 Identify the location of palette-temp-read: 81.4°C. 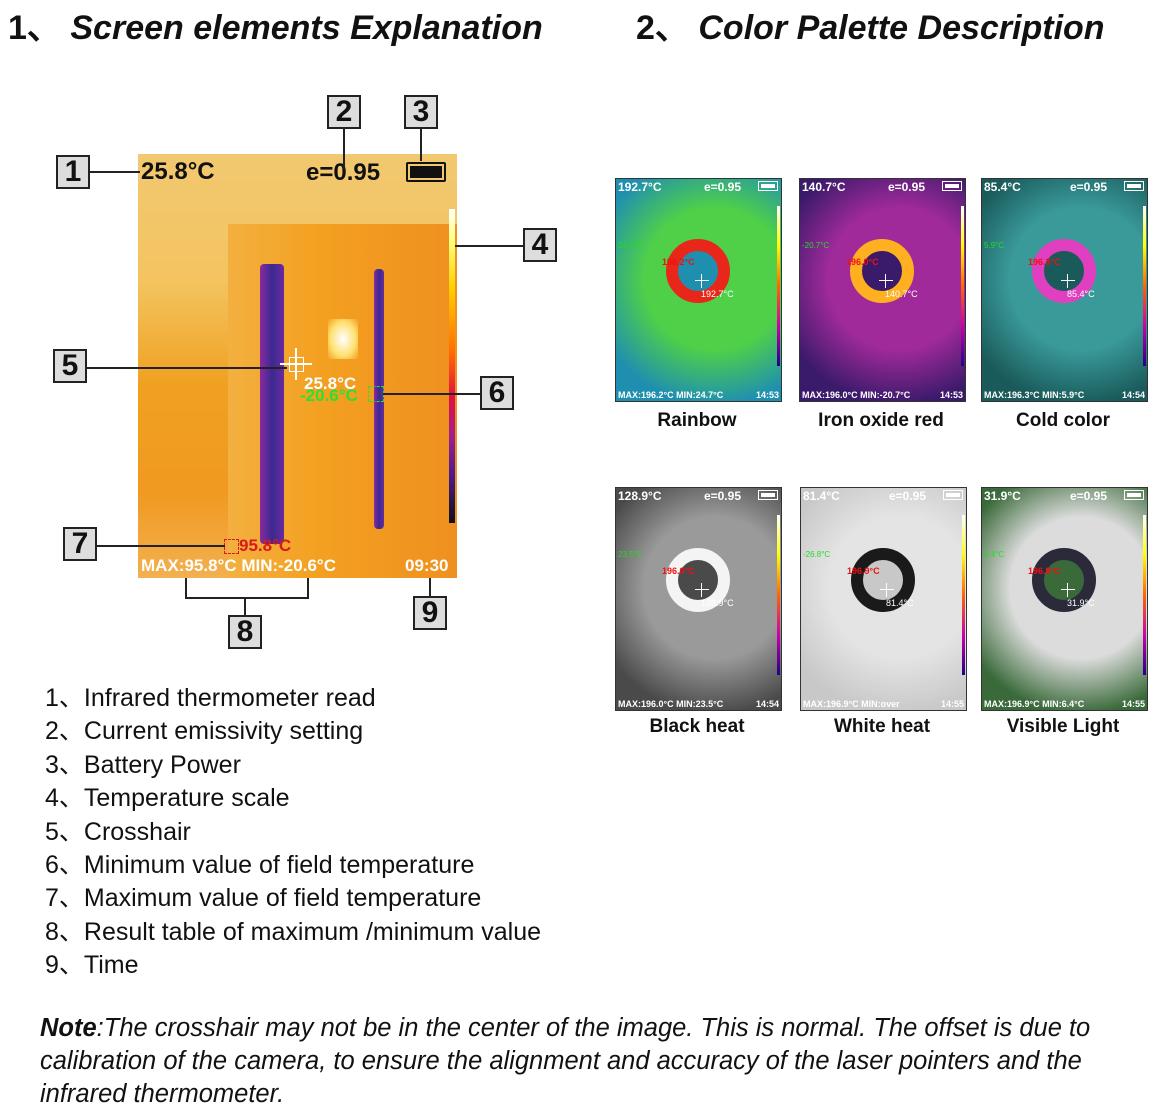
(821, 496).